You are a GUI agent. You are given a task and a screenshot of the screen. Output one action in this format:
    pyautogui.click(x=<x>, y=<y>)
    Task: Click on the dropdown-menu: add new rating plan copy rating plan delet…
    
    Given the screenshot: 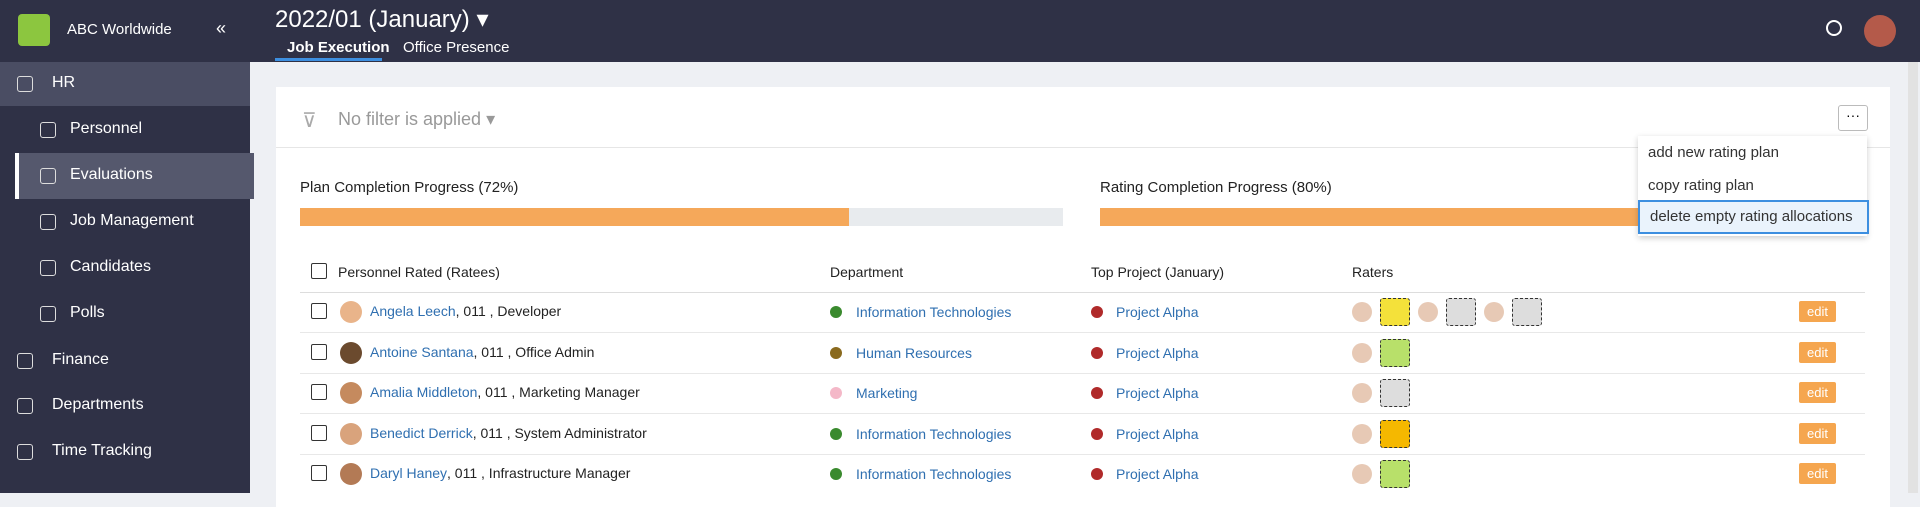 What is the action you would take?
    pyautogui.click(x=1753, y=186)
    